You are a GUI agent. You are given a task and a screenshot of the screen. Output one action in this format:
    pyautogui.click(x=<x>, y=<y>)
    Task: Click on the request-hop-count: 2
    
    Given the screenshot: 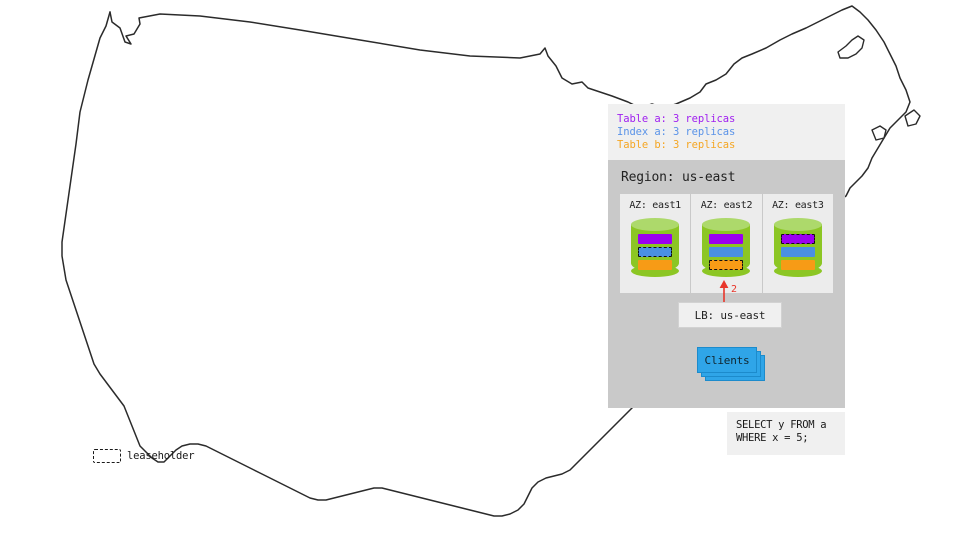 What is the action you would take?
    pyautogui.click(x=734, y=289)
    